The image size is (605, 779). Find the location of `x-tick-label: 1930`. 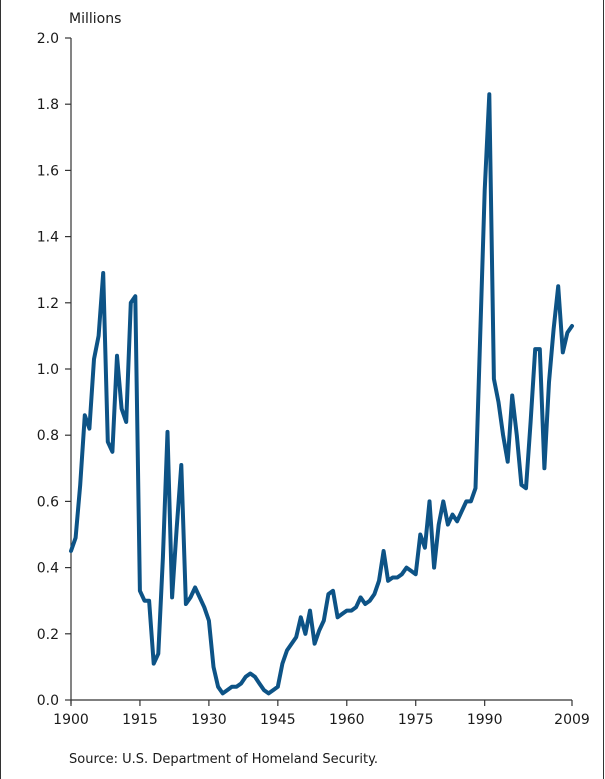

x-tick-label: 1930 is located at coordinates (209, 720).